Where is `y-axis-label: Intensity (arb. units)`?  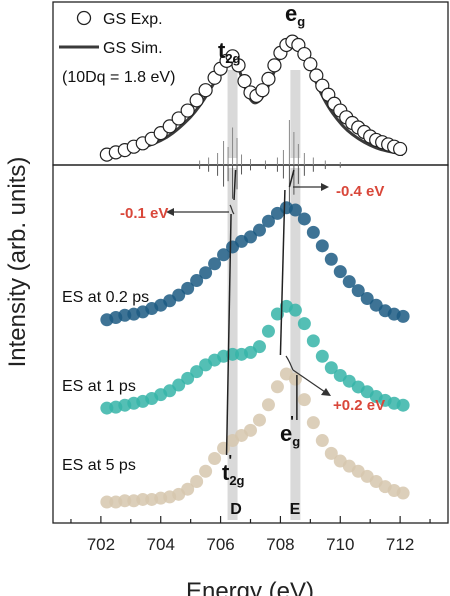
y-axis-label: Intensity (arb. units) is located at coordinates (17, 262).